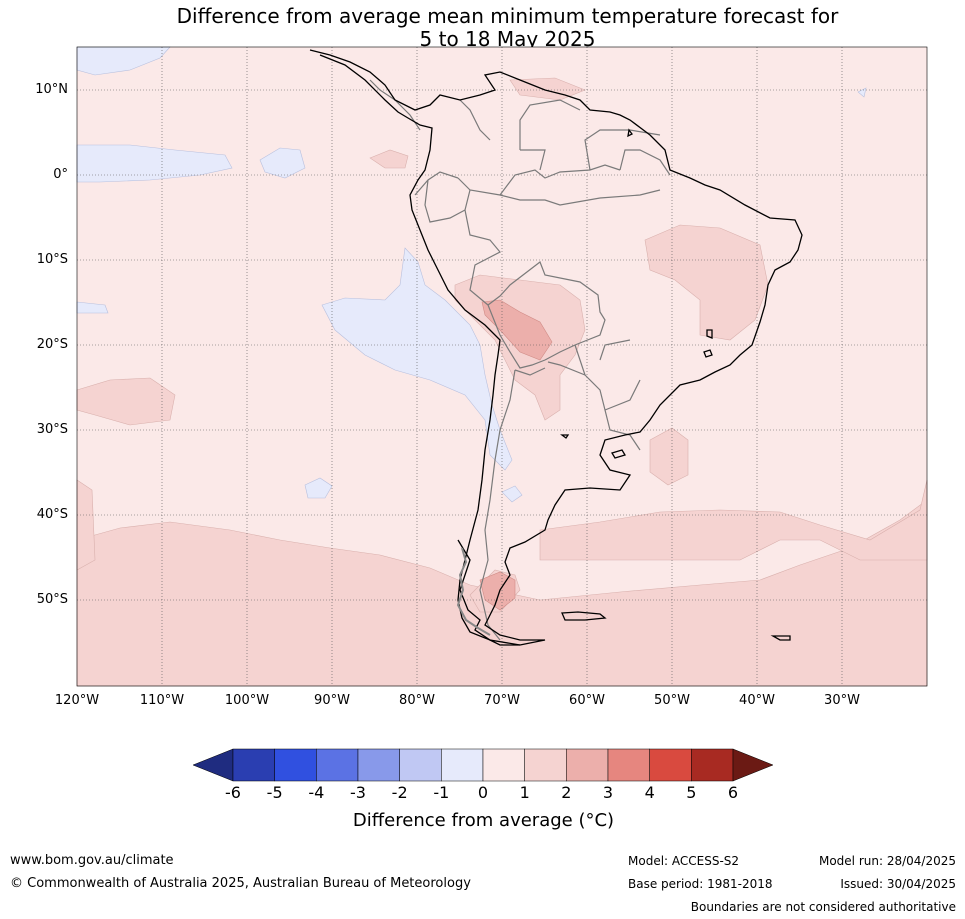 The image size is (965, 919). Describe the element at coordinates (473, 591) in the screenshot. I see `fjord-coast` at that location.